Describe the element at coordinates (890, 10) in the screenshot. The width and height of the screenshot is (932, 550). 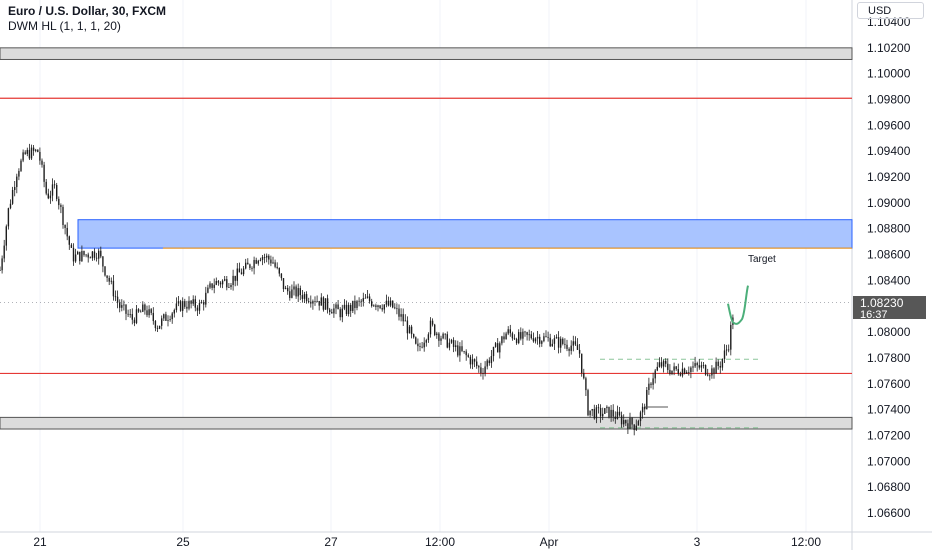
I see `currency-selector: USD` at that location.